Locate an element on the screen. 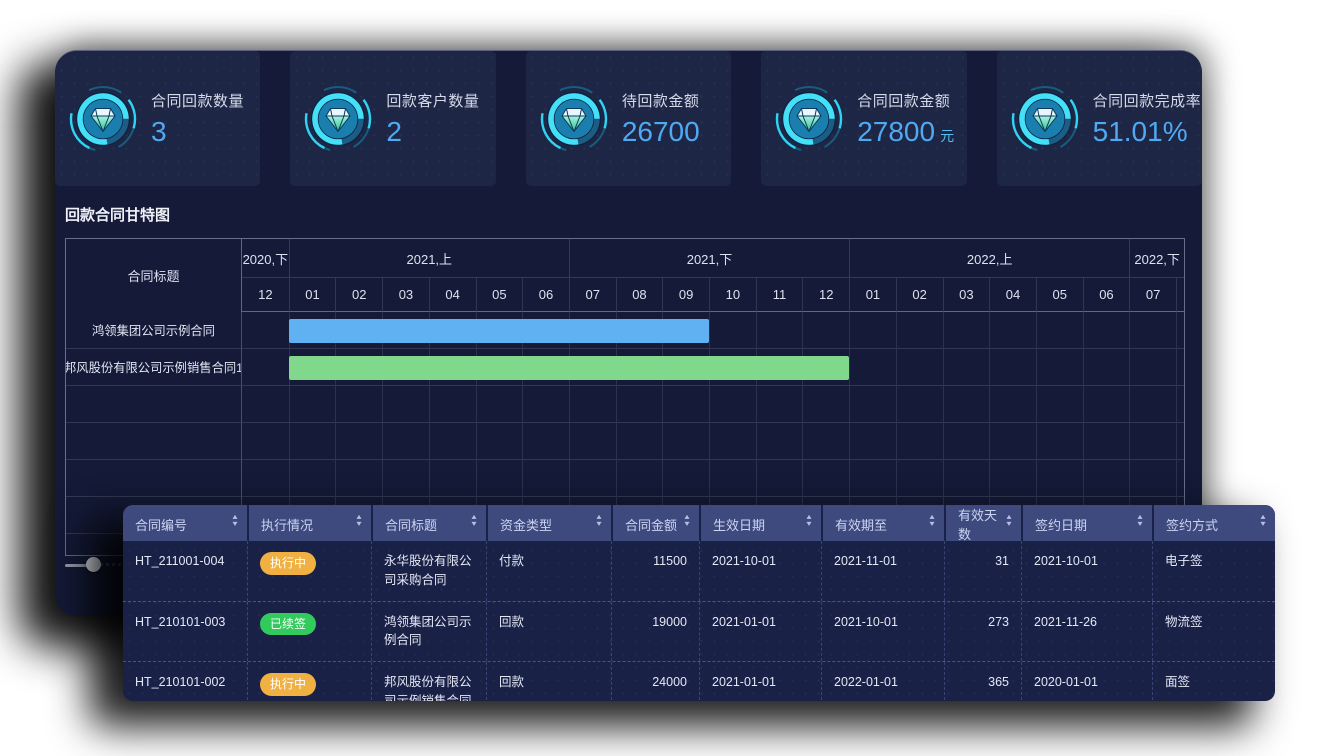 The image size is (1328, 756). stat-card: 待回款金额 26700 is located at coordinates (628, 118).